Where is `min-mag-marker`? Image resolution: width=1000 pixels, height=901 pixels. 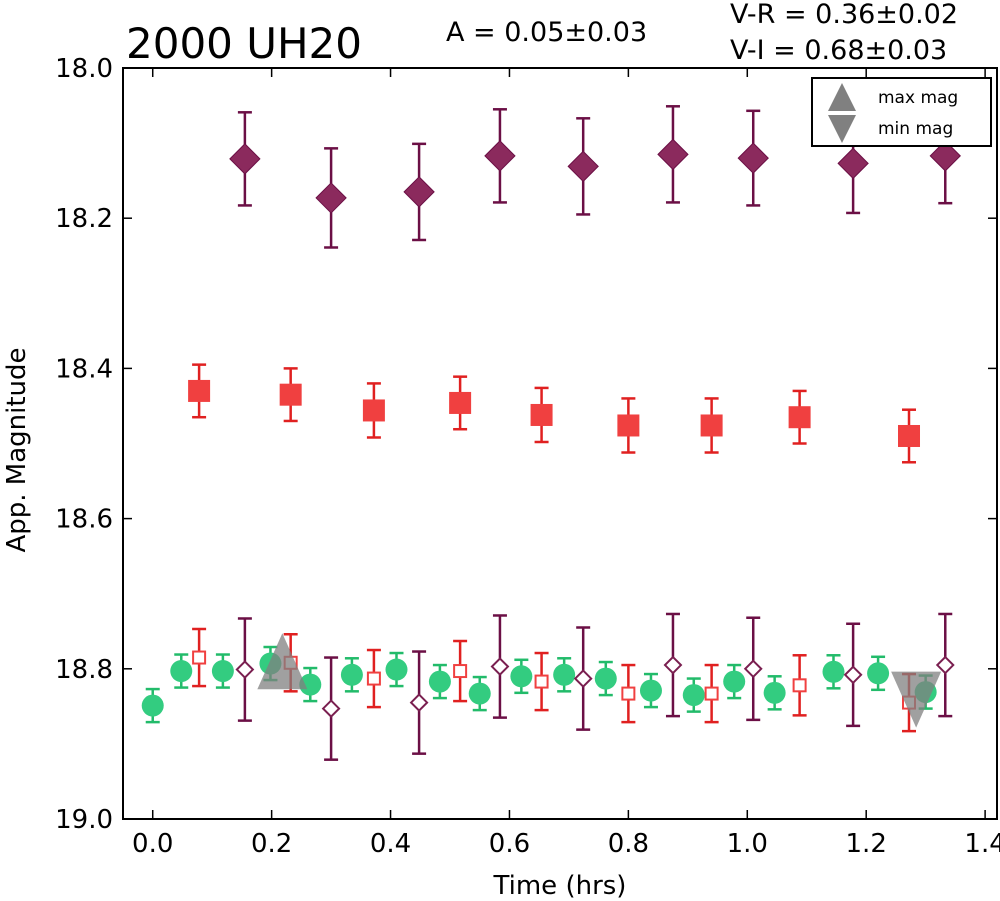 min-mag-marker is located at coordinates (916, 699).